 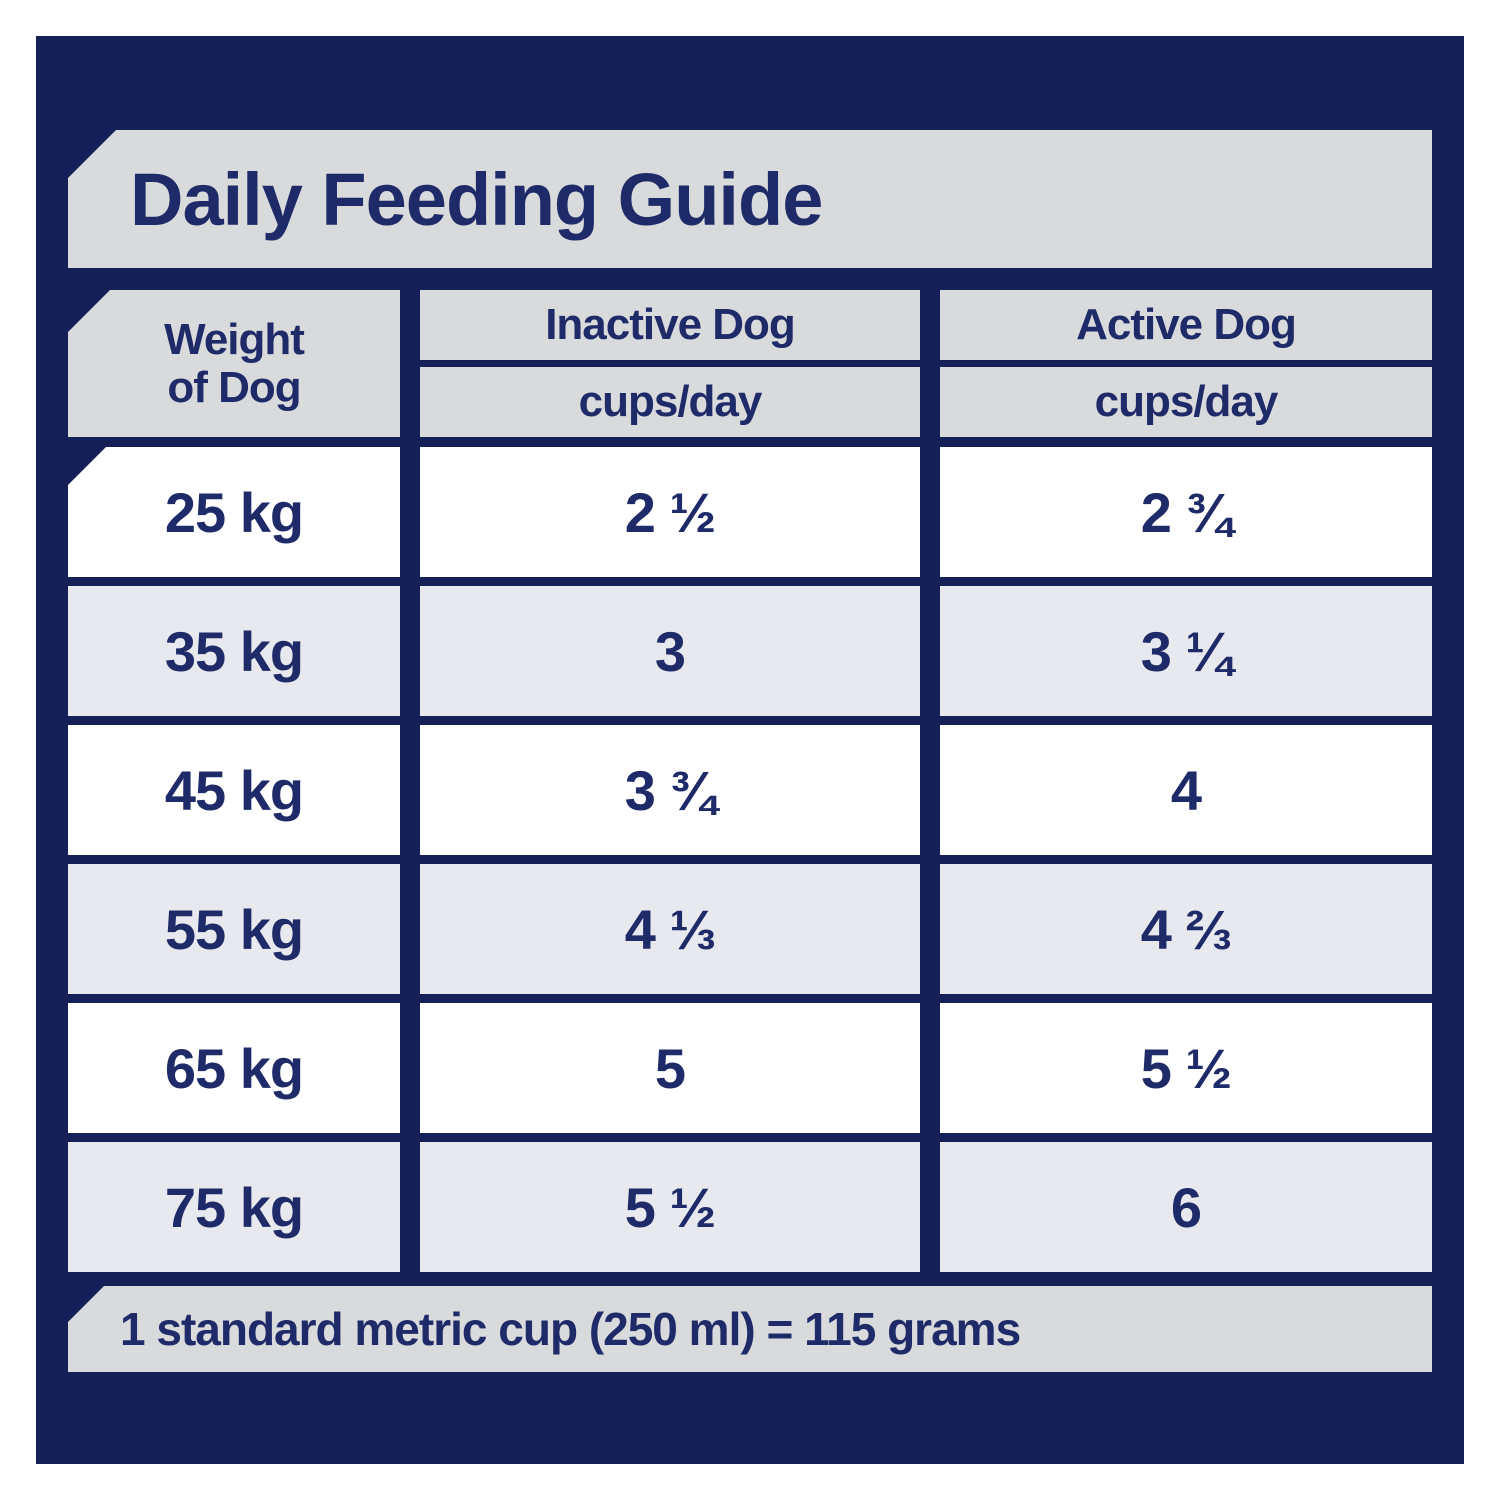 I want to click on table-row: 35 kg 3 3 ¼, so click(x=750, y=651).